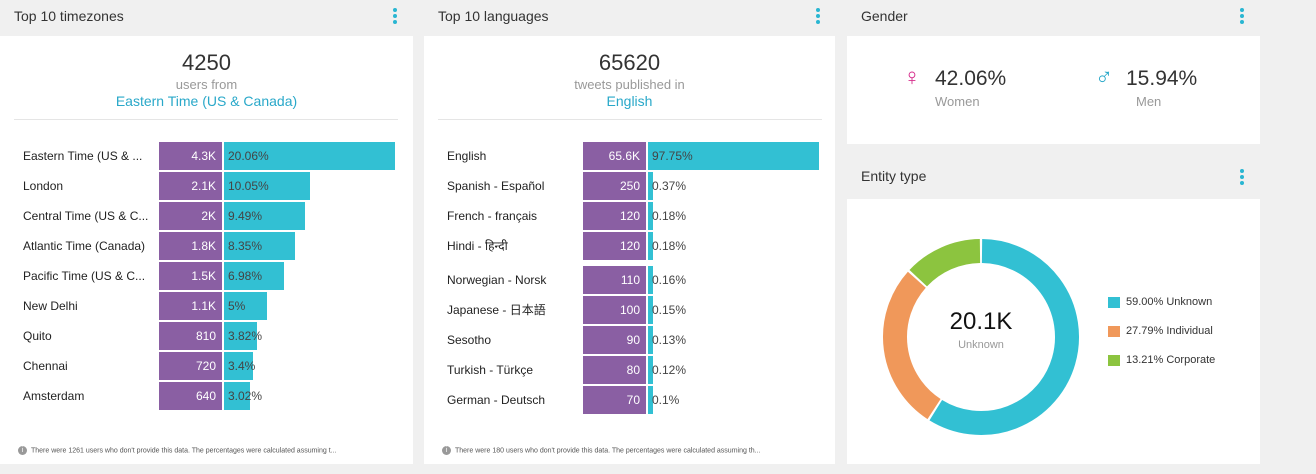  I want to click on row-count: 80, so click(614, 370).